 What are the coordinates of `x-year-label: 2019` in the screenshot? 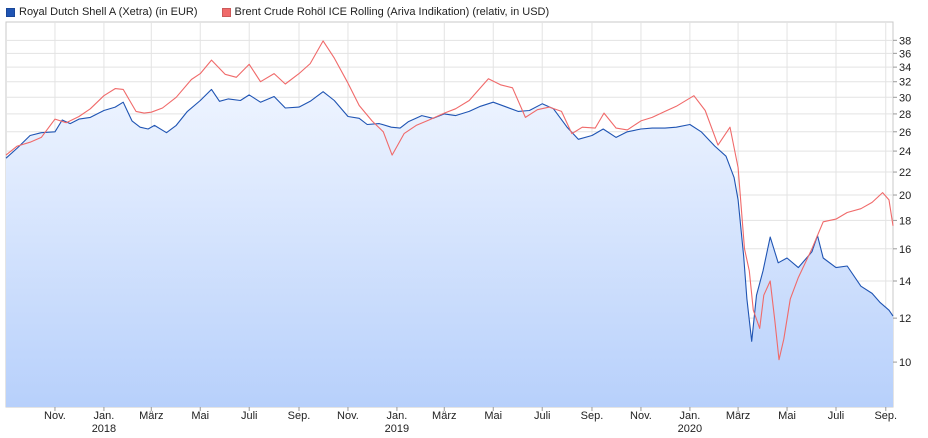 It's located at (397, 429).